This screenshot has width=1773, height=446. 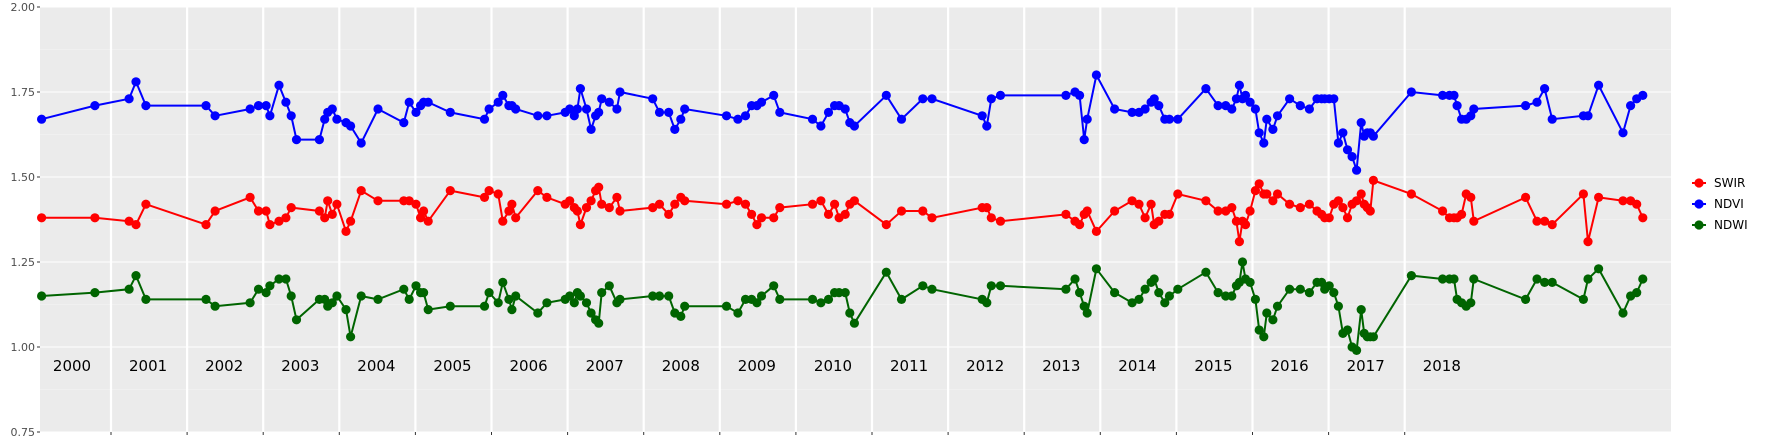 What do you see at coordinates (23, 92) in the screenshot?
I see `y-tick-label: 1.75` at bounding box center [23, 92].